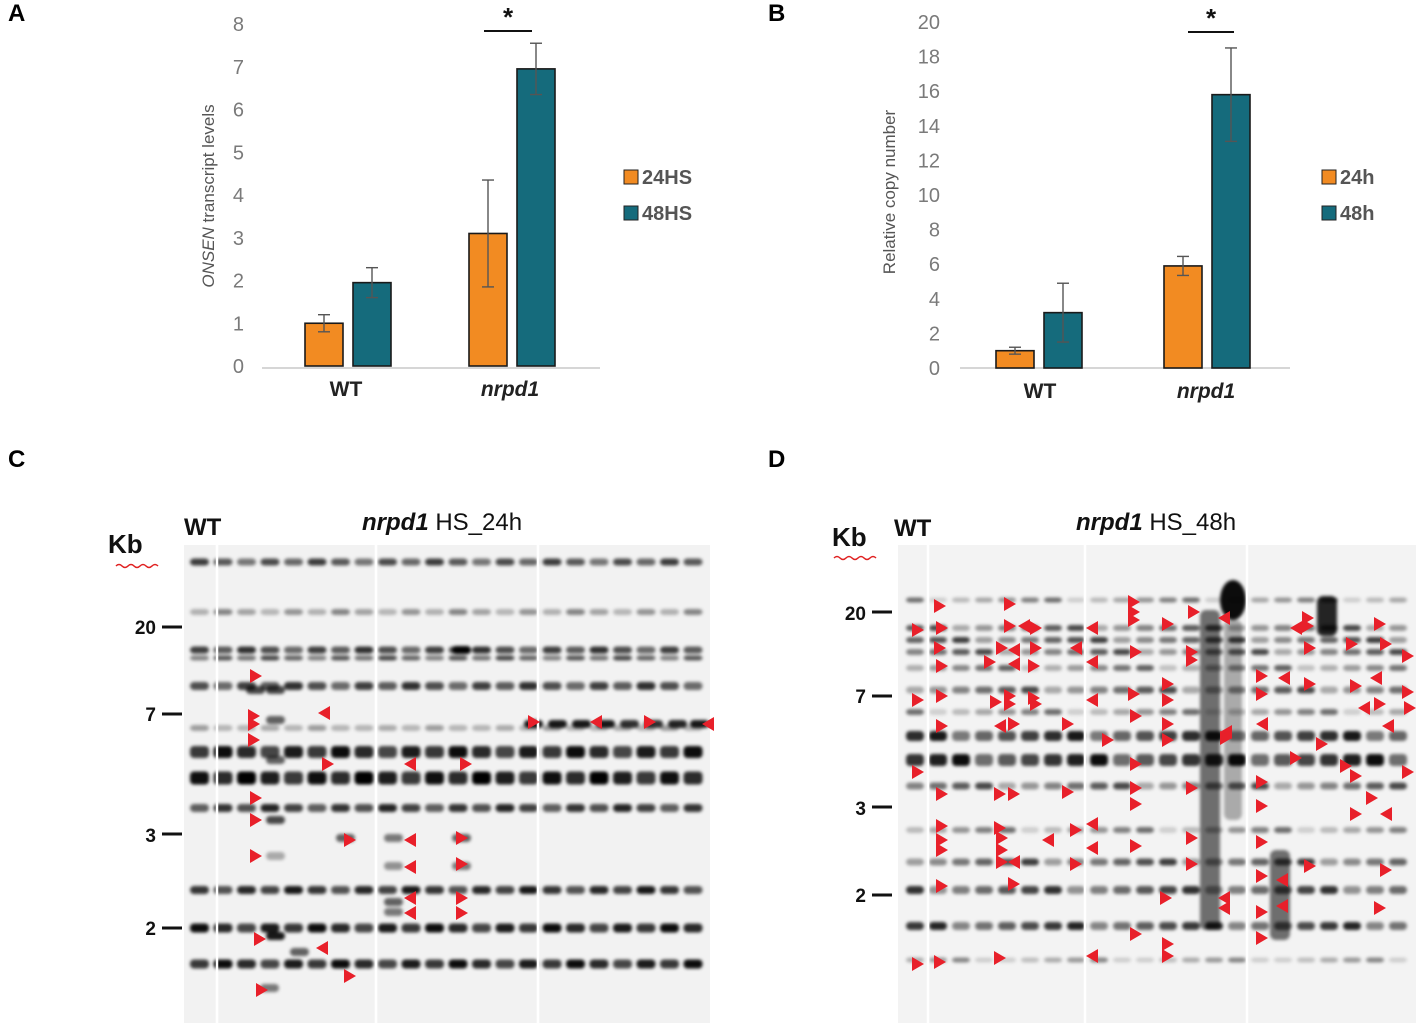 The width and height of the screenshot is (1418, 1026). Describe the element at coordinates (430, 204) in the screenshot. I see `chart-a-bars` at that location.